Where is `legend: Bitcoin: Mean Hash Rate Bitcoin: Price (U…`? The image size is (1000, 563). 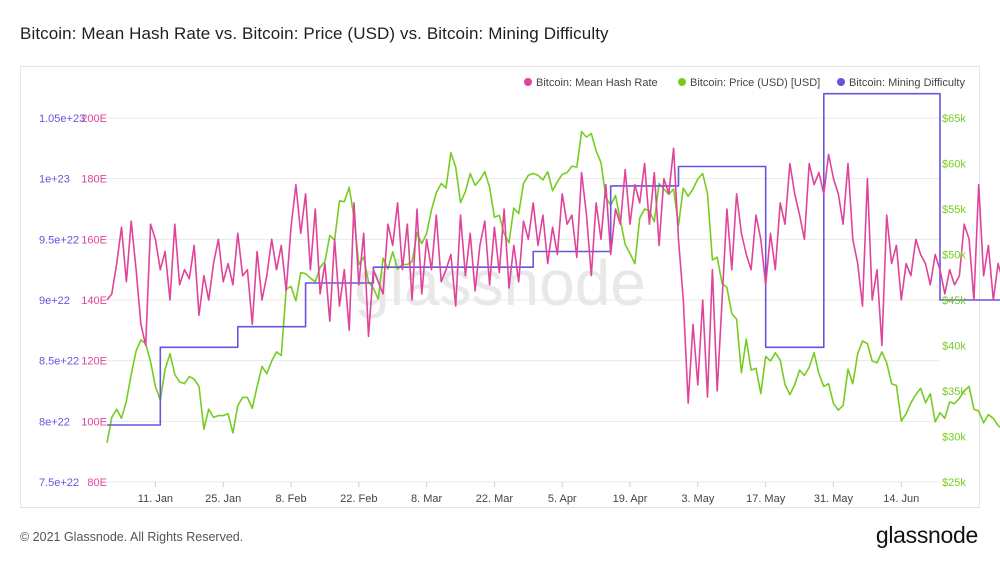
legend: Bitcoin: Mean Hash Rate Bitcoin: Price (U… is located at coordinates (744, 83).